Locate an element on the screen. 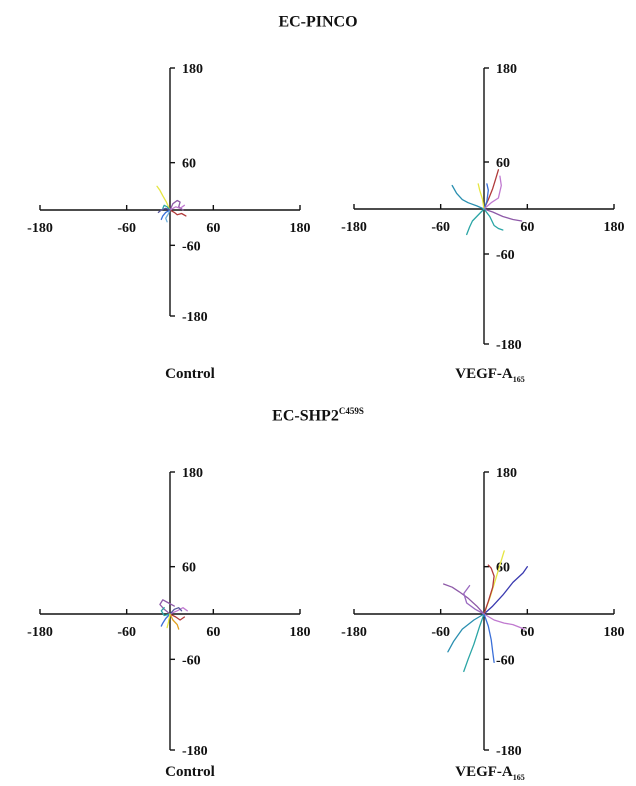  chart-pinco-control: -180 -60 60 180 180 60 -60 -180 is located at coordinates (169, 193).